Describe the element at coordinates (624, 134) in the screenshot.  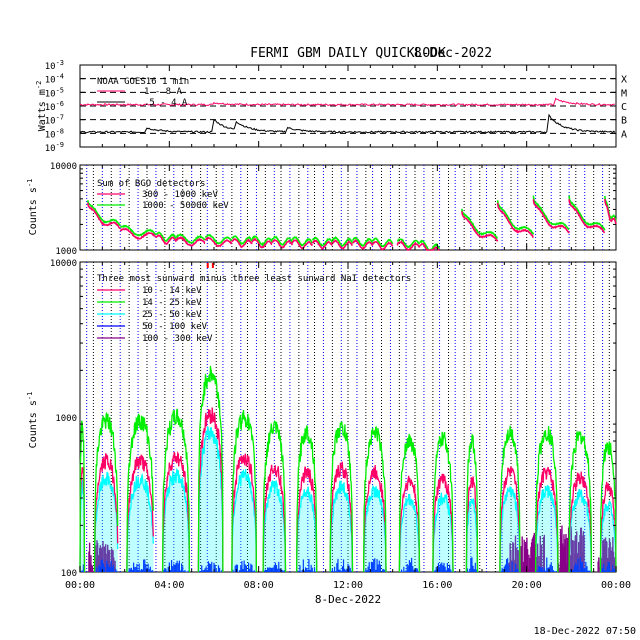
I see `flare-class-label: A` at that location.